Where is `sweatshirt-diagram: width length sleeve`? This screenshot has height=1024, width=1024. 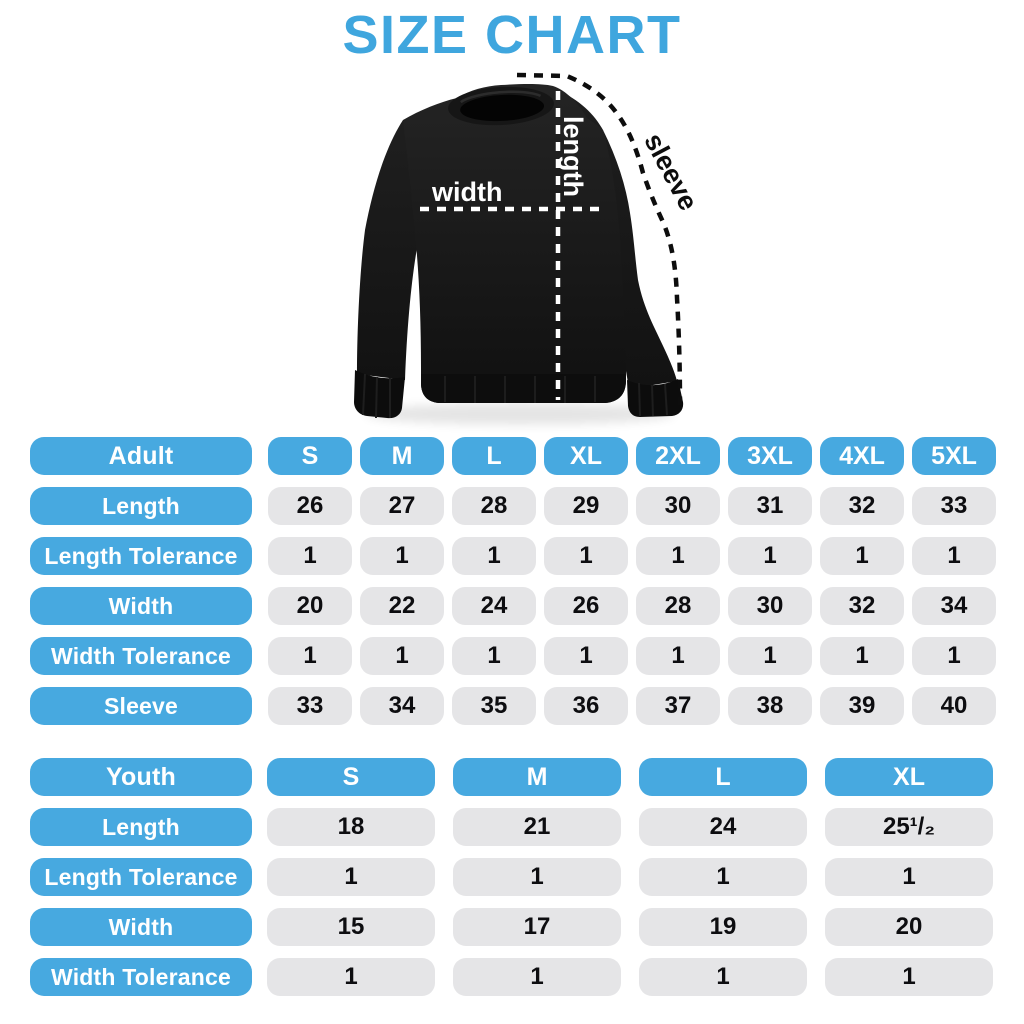
sweatshirt-diagram: width length sleeve is located at coordinates (522, 245).